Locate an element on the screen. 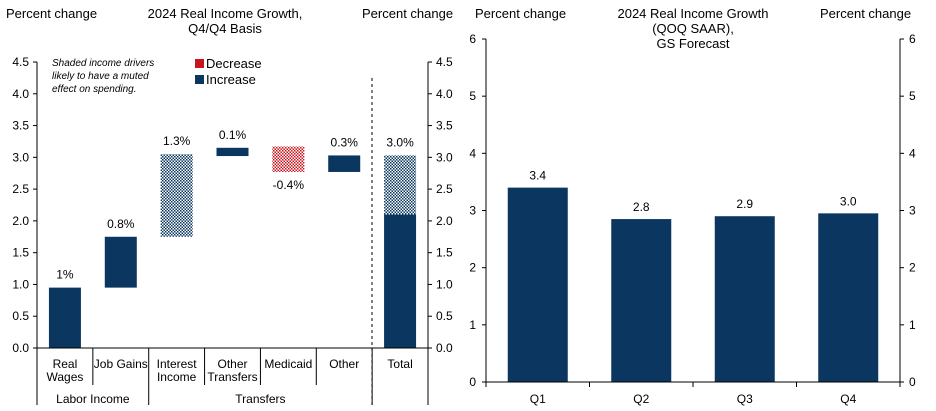 Image resolution: width=936 pixels, height=411 pixels. x-category-label: Q2 is located at coordinates (641, 399).